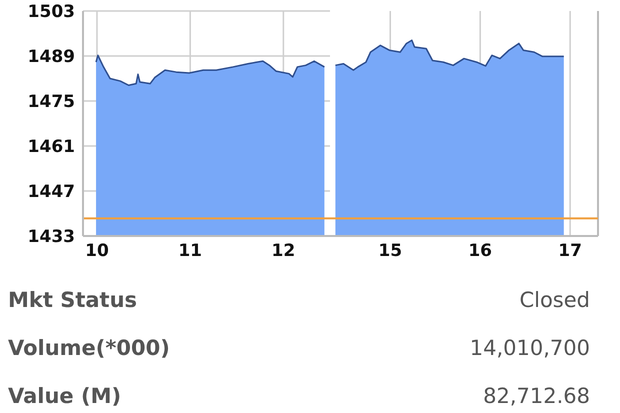 The height and width of the screenshot is (413, 620). I want to click on x-tick-label: 16, so click(480, 251).